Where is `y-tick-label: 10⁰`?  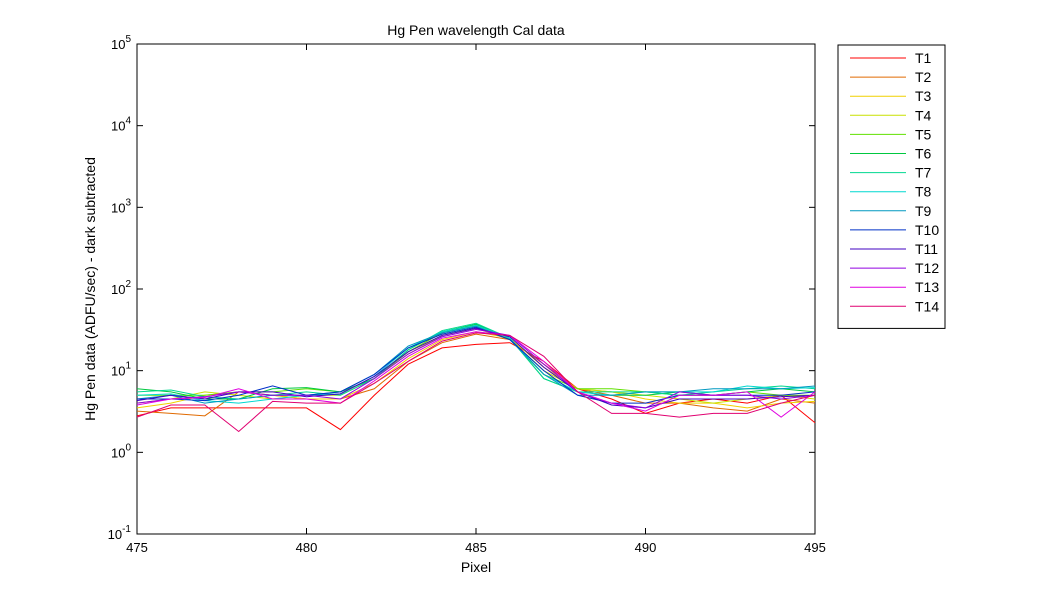
y-tick-label: 10⁰ is located at coordinates (121, 451).